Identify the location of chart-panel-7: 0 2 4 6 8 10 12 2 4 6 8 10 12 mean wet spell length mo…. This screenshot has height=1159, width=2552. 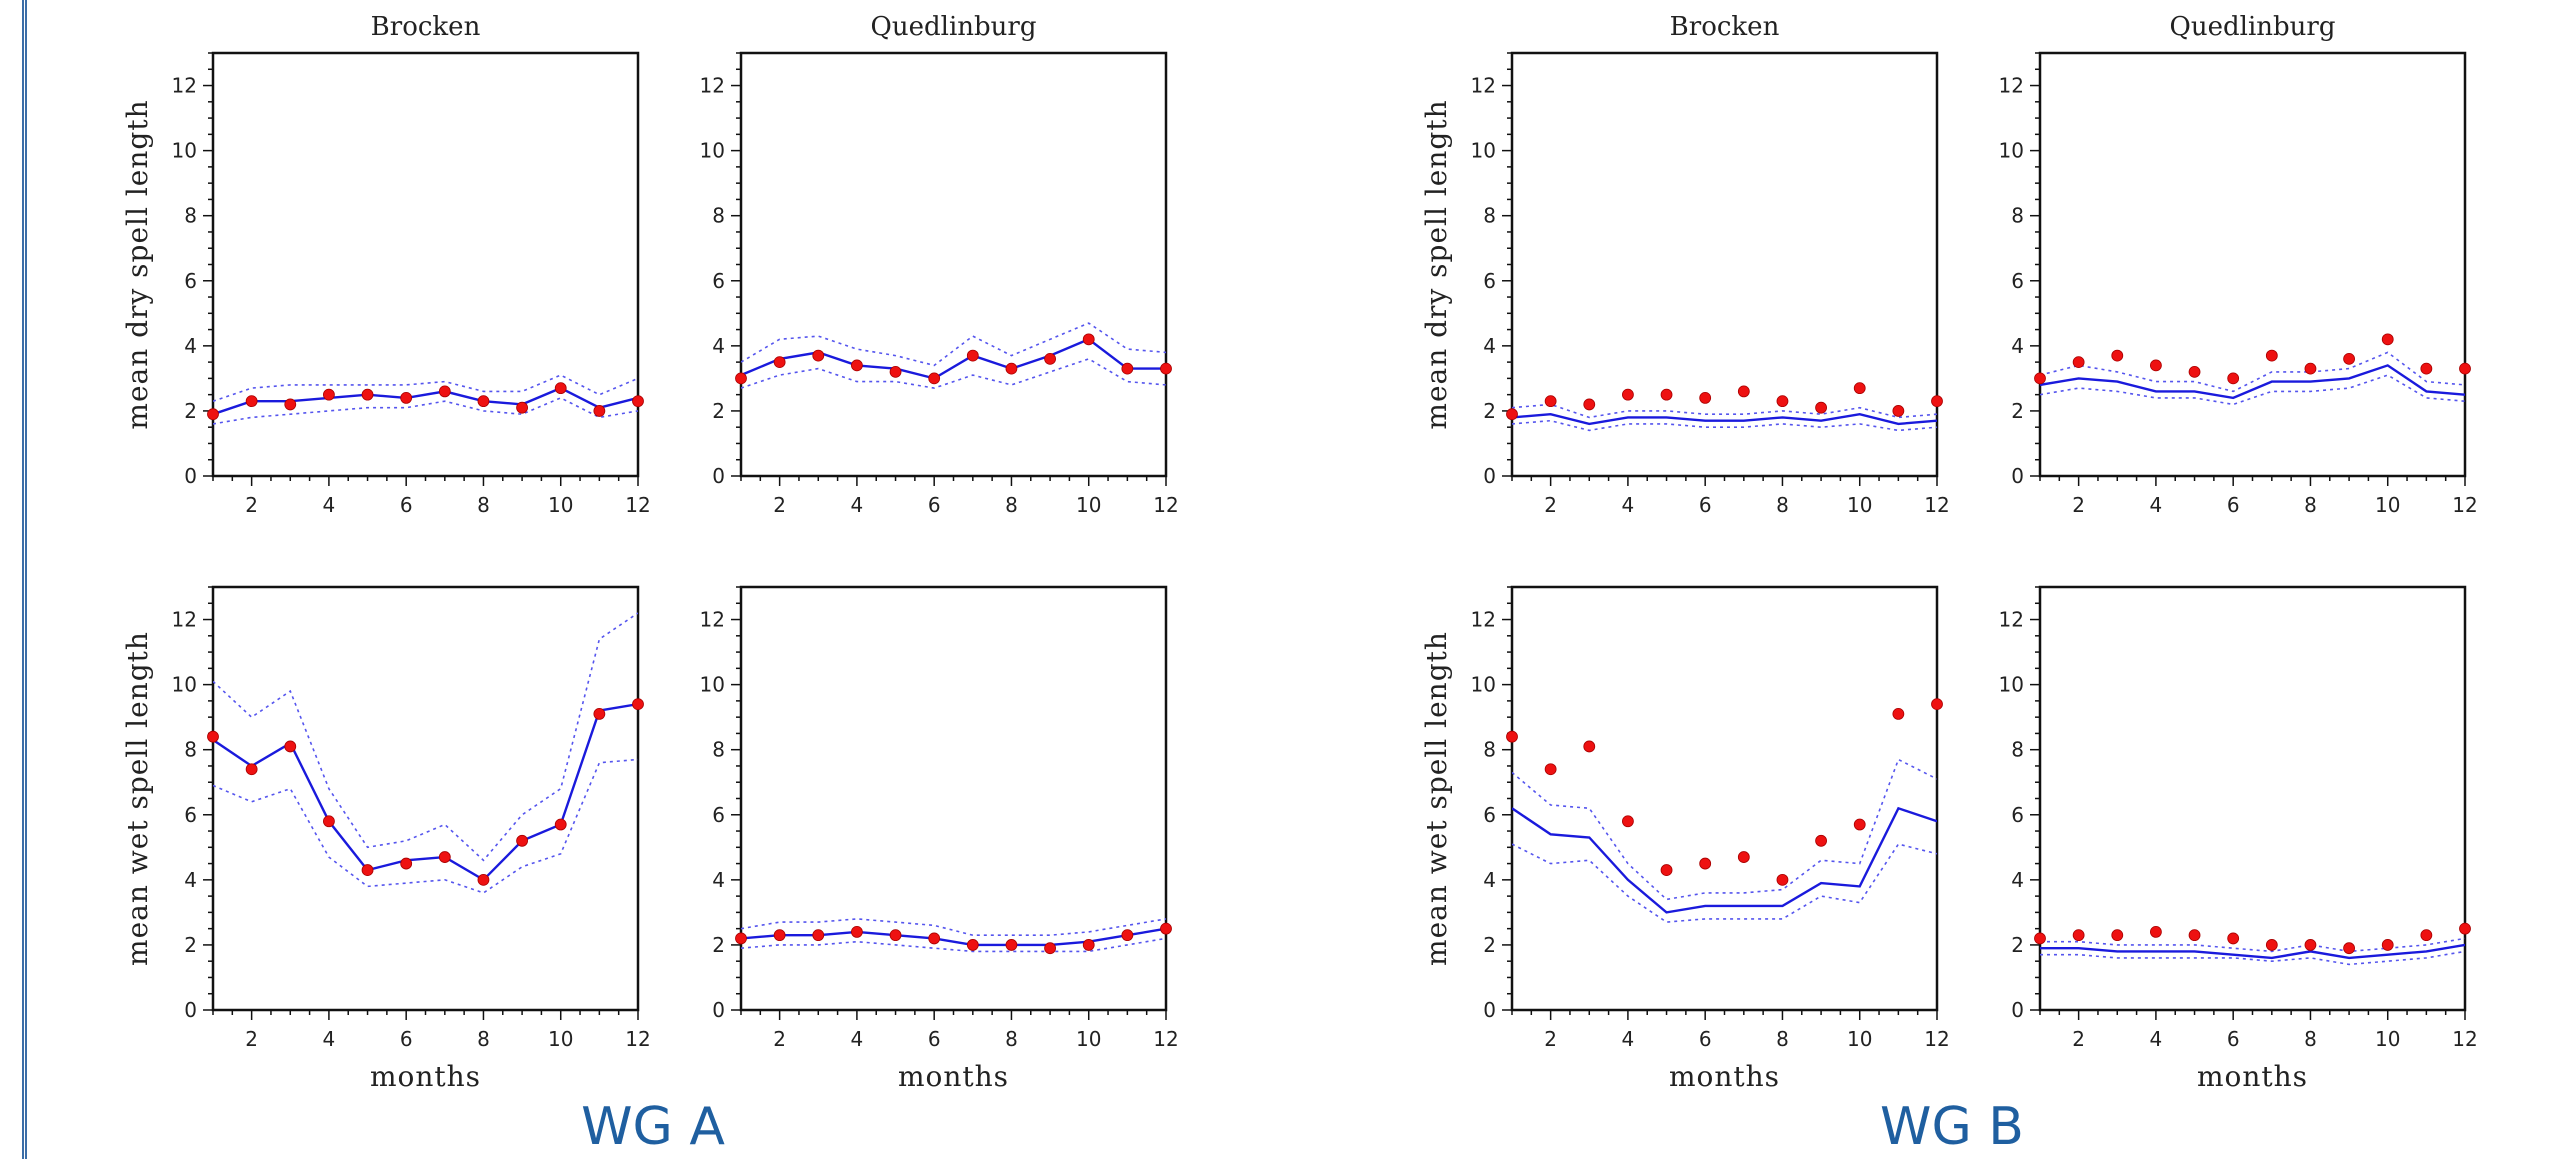
(1685, 839).